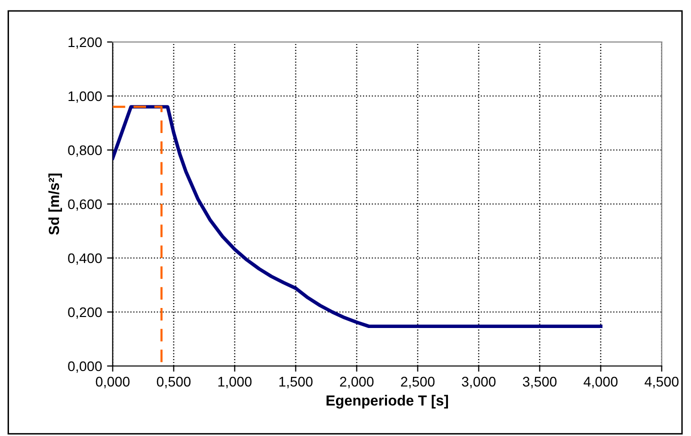 The image size is (691, 436). Describe the element at coordinates (85, 205) in the screenshot. I see `y-tick-label: 0,600` at that location.